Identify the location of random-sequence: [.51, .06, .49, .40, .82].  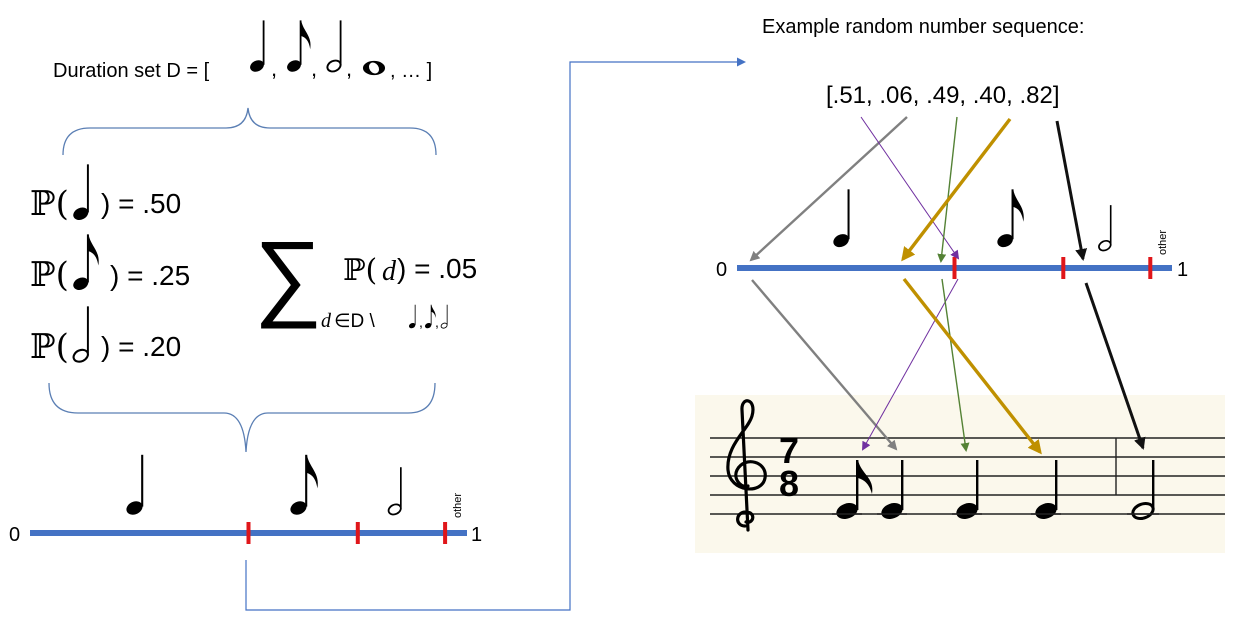
(943, 95).